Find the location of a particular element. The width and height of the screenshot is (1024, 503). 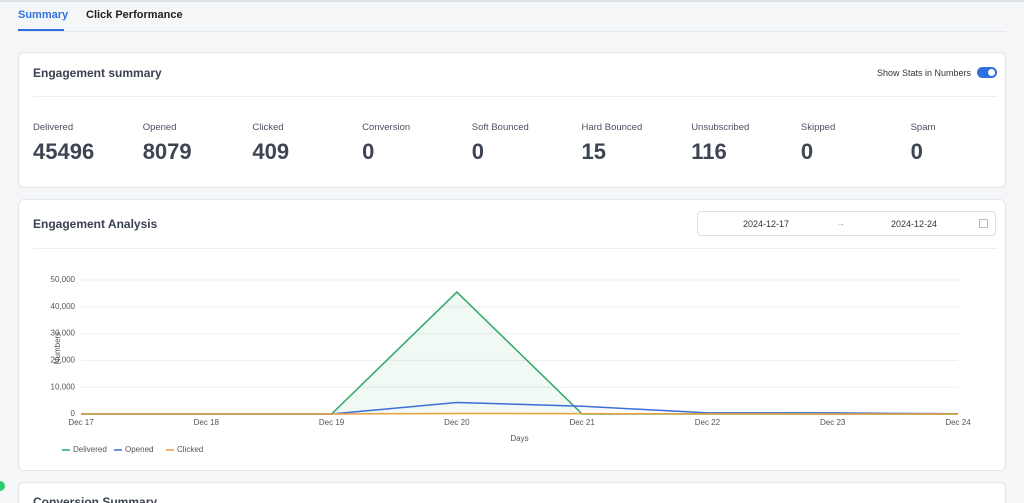

toggle-knob is located at coordinates (991, 72).